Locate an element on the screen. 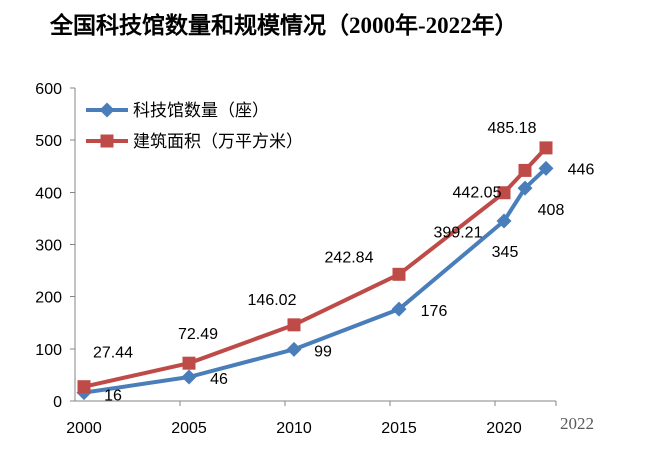 Image resolution: width=664 pixels, height=467 pixels. floor-area-label-2010: 146.02 is located at coordinates (272, 300).